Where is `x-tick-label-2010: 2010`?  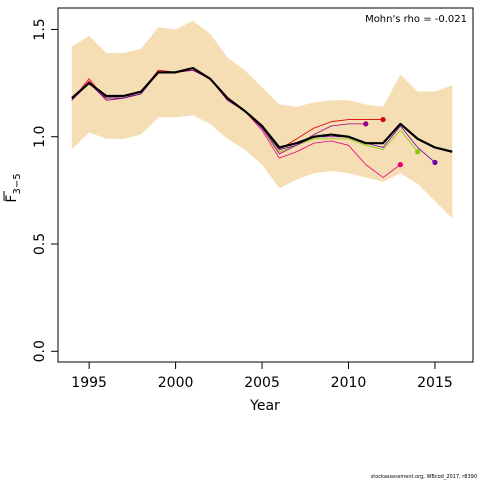 x-tick-label-2010: 2010 is located at coordinates (349, 383).